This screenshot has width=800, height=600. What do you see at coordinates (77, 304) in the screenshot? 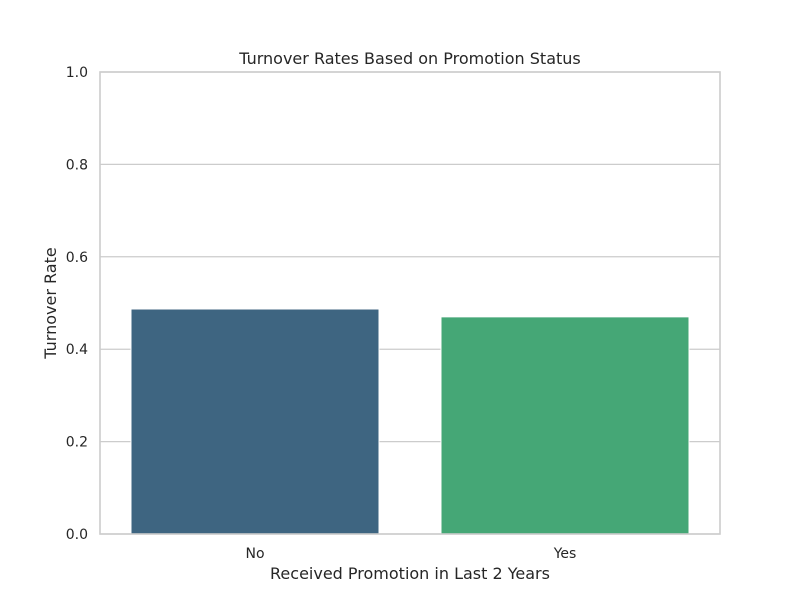
I see `y-tick-labels: 0.0 0.2 0.4 0.6 0.8 1.0` at bounding box center [77, 304].